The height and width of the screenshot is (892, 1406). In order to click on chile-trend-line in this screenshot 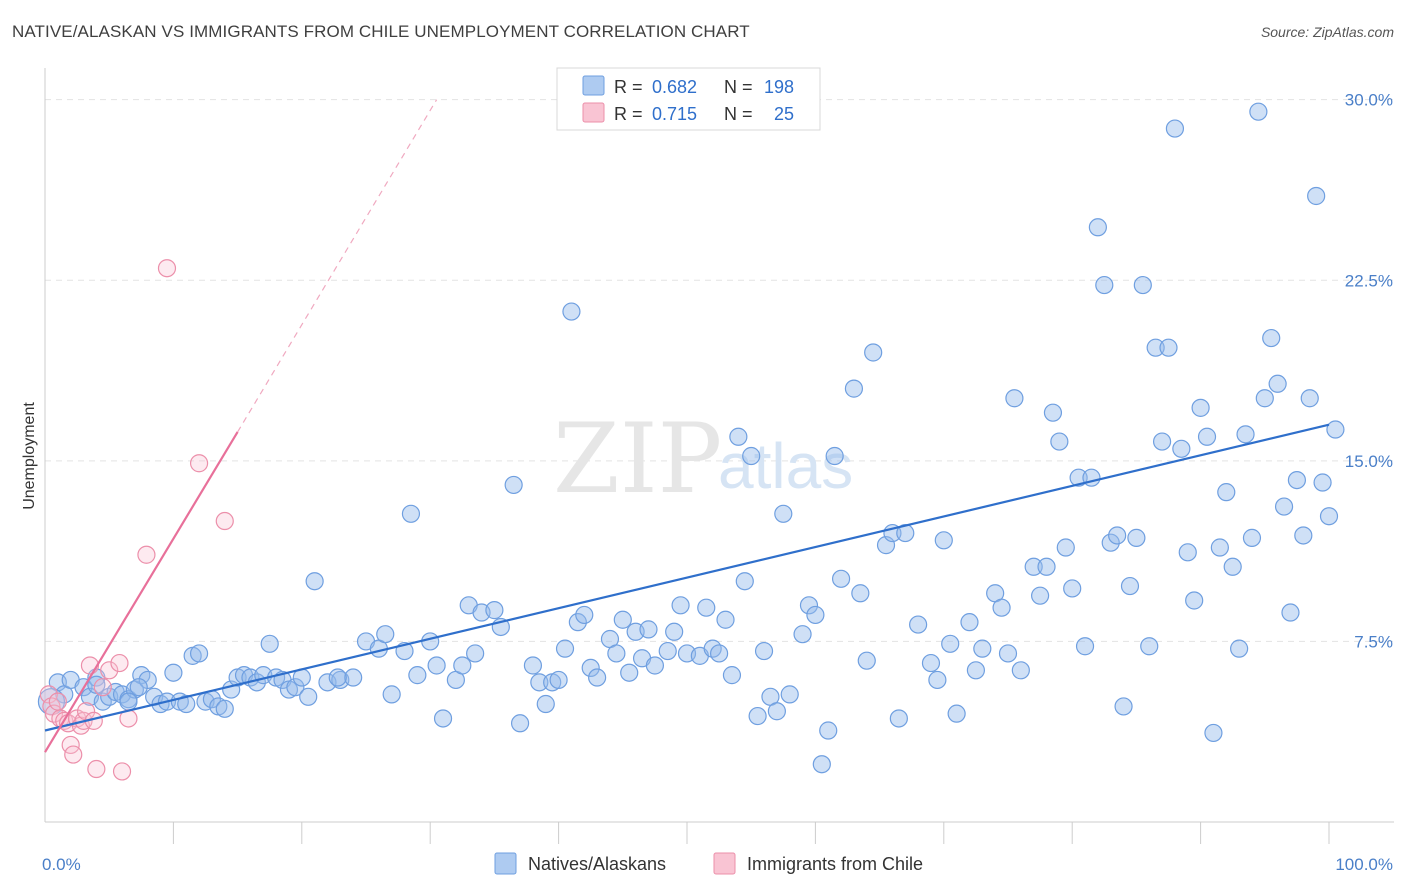, I will do `click(141, 592)`.